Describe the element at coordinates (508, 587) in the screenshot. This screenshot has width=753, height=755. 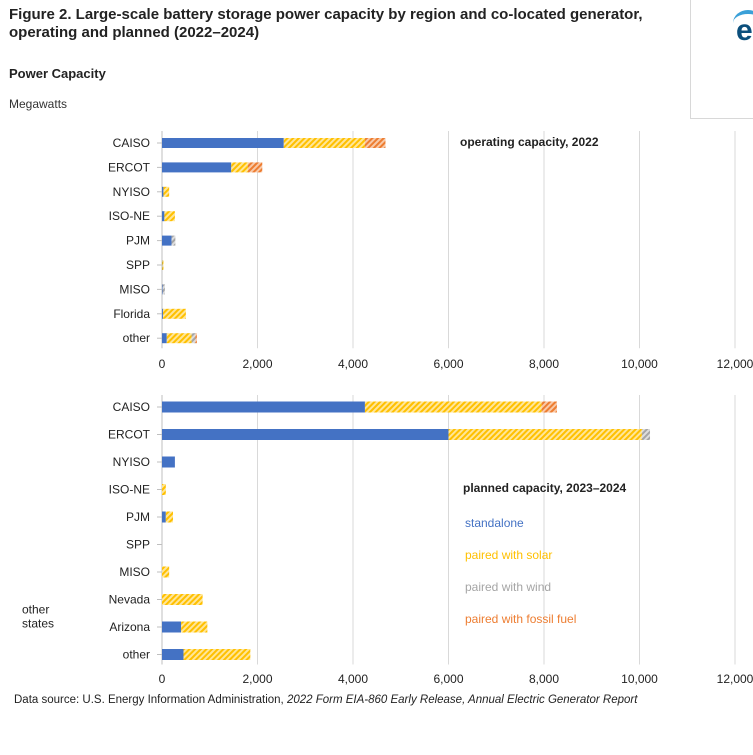
I see `legend-wind: paired with wind` at that location.